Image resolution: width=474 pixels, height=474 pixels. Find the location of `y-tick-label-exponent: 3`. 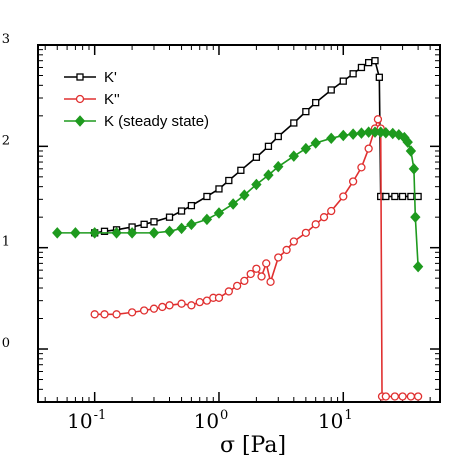

y-tick-label-exponent: 3 is located at coordinates (6, 39).